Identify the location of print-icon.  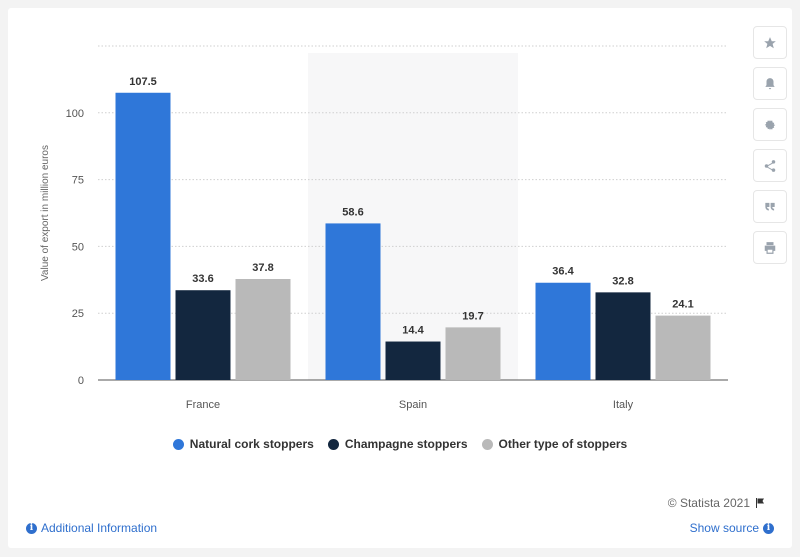
(770, 247).